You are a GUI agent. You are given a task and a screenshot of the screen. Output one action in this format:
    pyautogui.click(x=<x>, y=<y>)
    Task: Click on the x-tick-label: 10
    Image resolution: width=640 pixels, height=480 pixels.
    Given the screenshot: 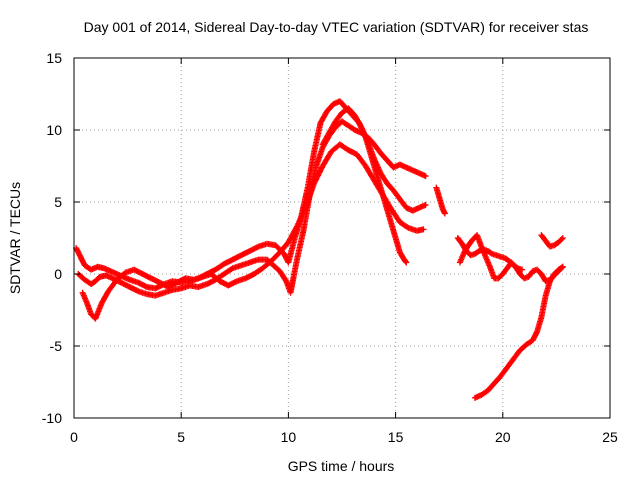 What is the action you would take?
    pyautogui.click(x=289, y=437)
    